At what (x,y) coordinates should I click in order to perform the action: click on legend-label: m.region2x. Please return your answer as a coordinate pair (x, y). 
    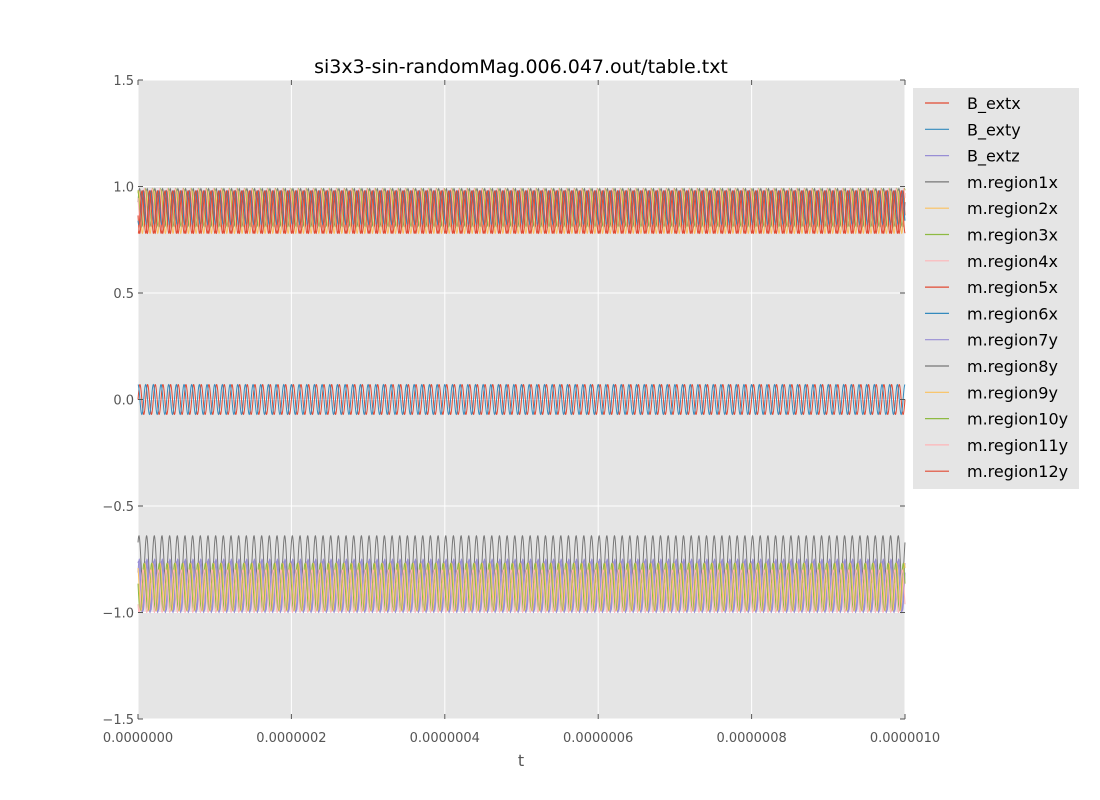
    Looking at the image, I should click on (1012, 208).